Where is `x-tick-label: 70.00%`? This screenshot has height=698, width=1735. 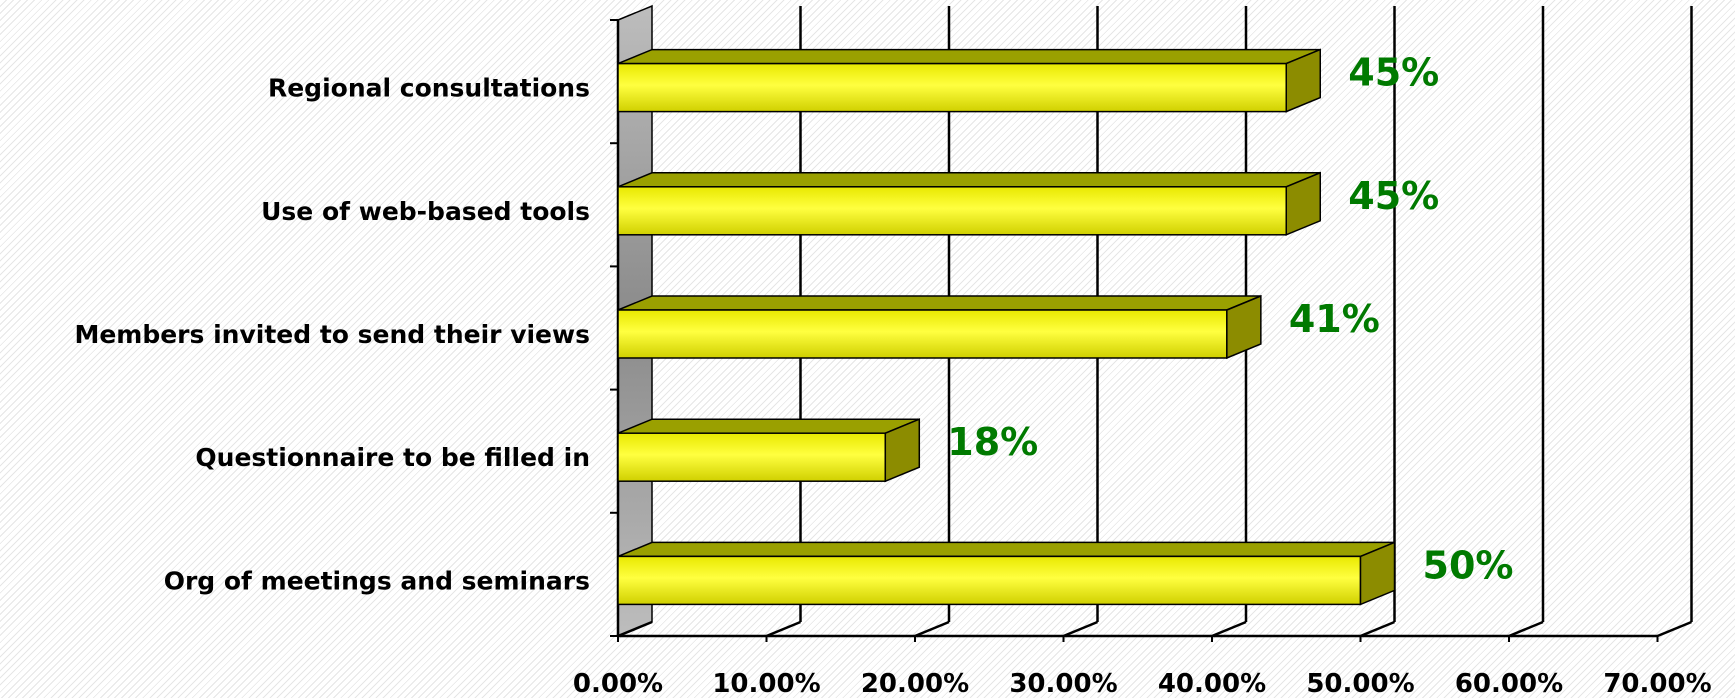 x-tick-label: 70.00% is located at coordinates (1657, 683).